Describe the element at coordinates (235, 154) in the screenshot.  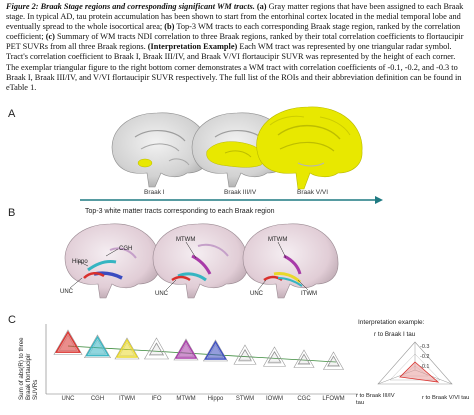
I see `braak-3-4-highlight` at that location.